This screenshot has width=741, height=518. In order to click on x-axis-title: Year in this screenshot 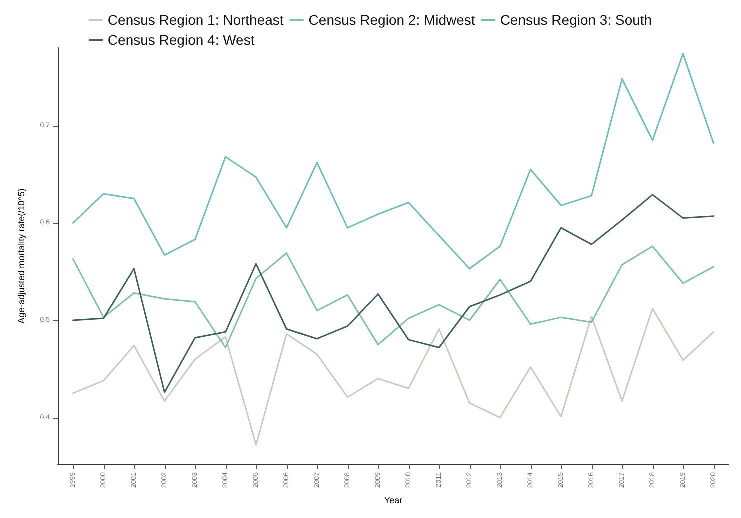, I will do `click(393, 501)`.